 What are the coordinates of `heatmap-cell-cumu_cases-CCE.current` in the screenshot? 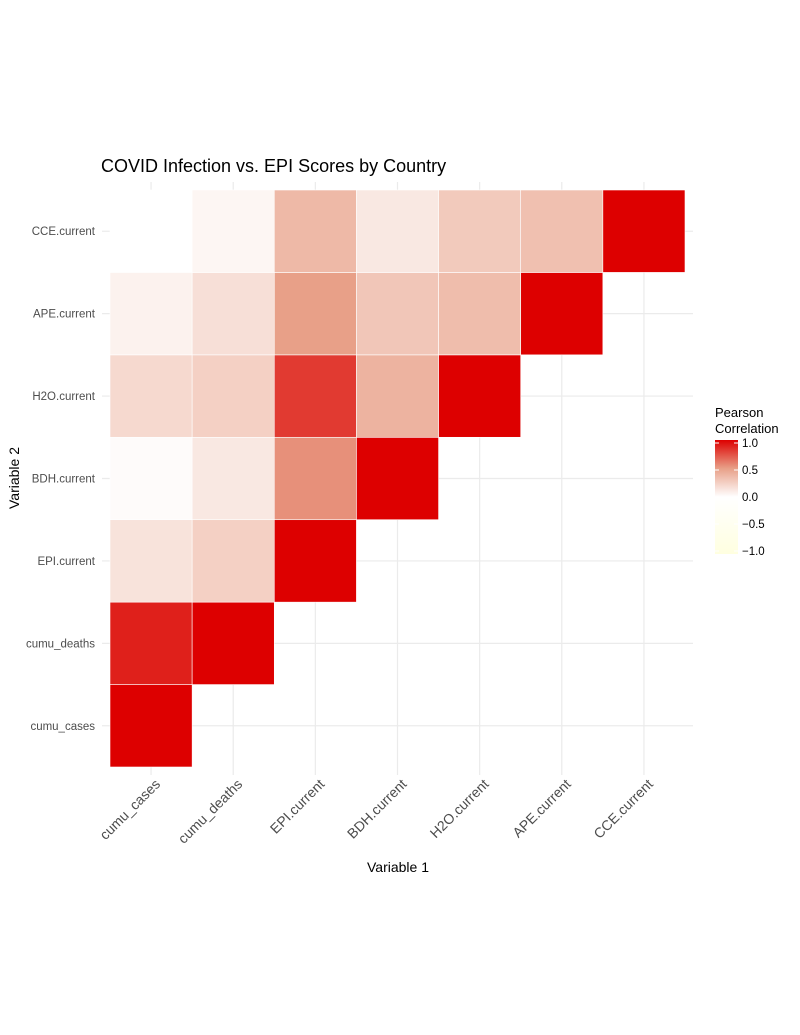 It's located at (151, 231).